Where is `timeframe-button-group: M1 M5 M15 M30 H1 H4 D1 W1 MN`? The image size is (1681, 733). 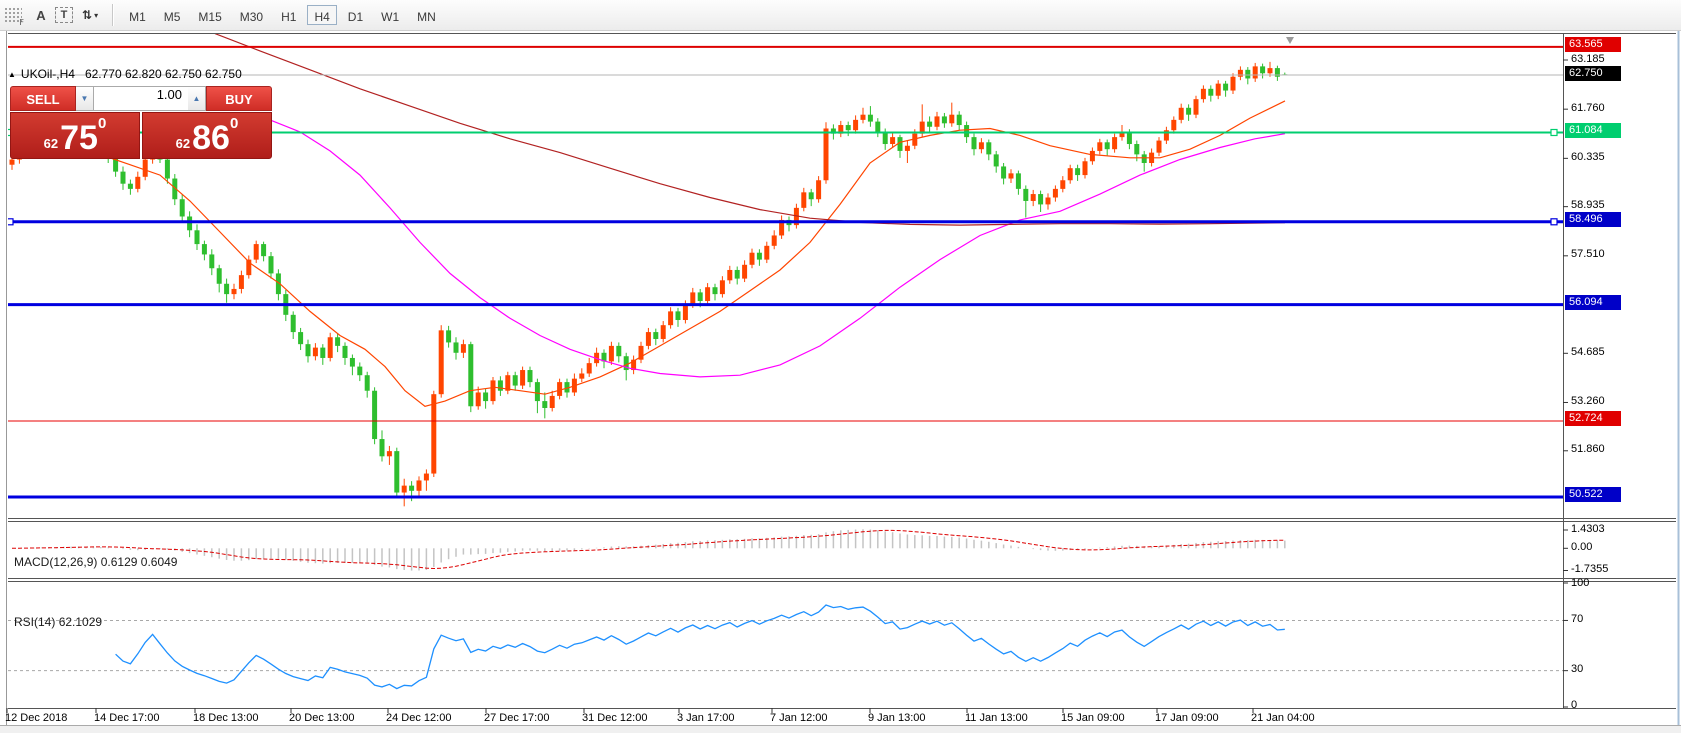
timeframe-button-group: M1 M5 M15 M30 H1 H4 D1 W1 MN is located at coordinates (282, 15).